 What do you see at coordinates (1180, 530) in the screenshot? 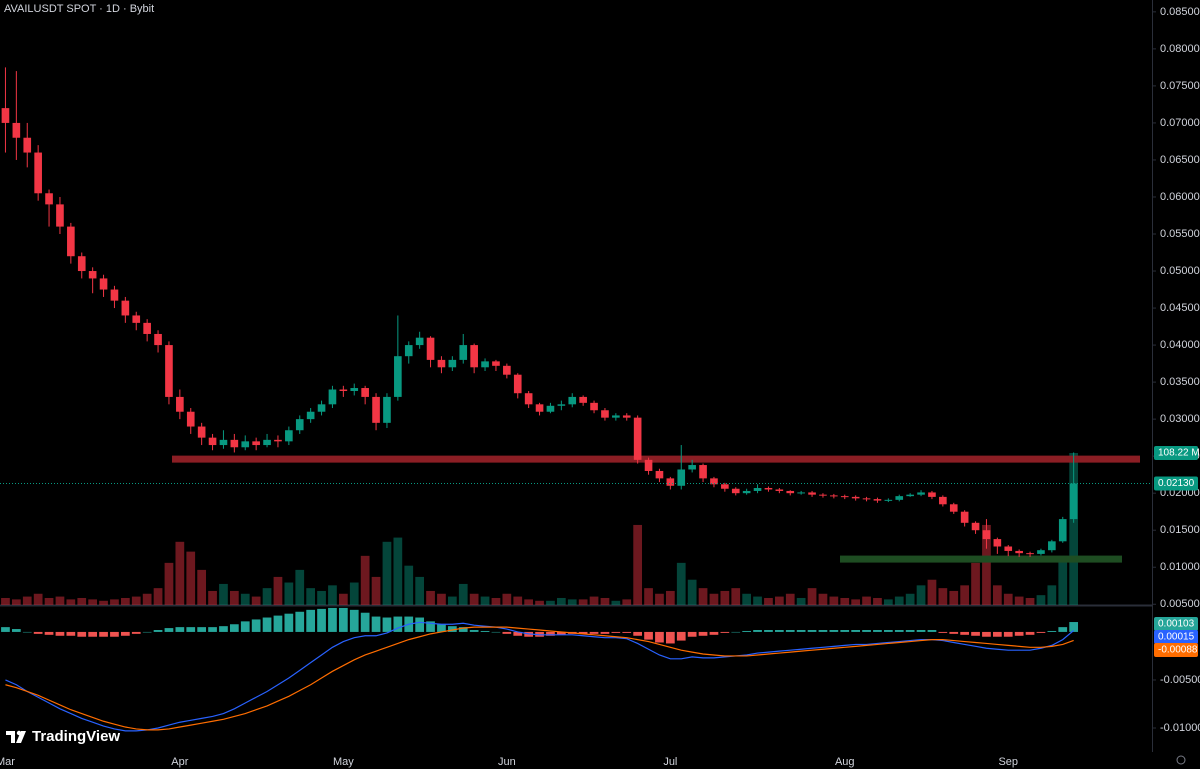
I see `y-tick-label: 0.01500` at bounding box center [1180, 530].